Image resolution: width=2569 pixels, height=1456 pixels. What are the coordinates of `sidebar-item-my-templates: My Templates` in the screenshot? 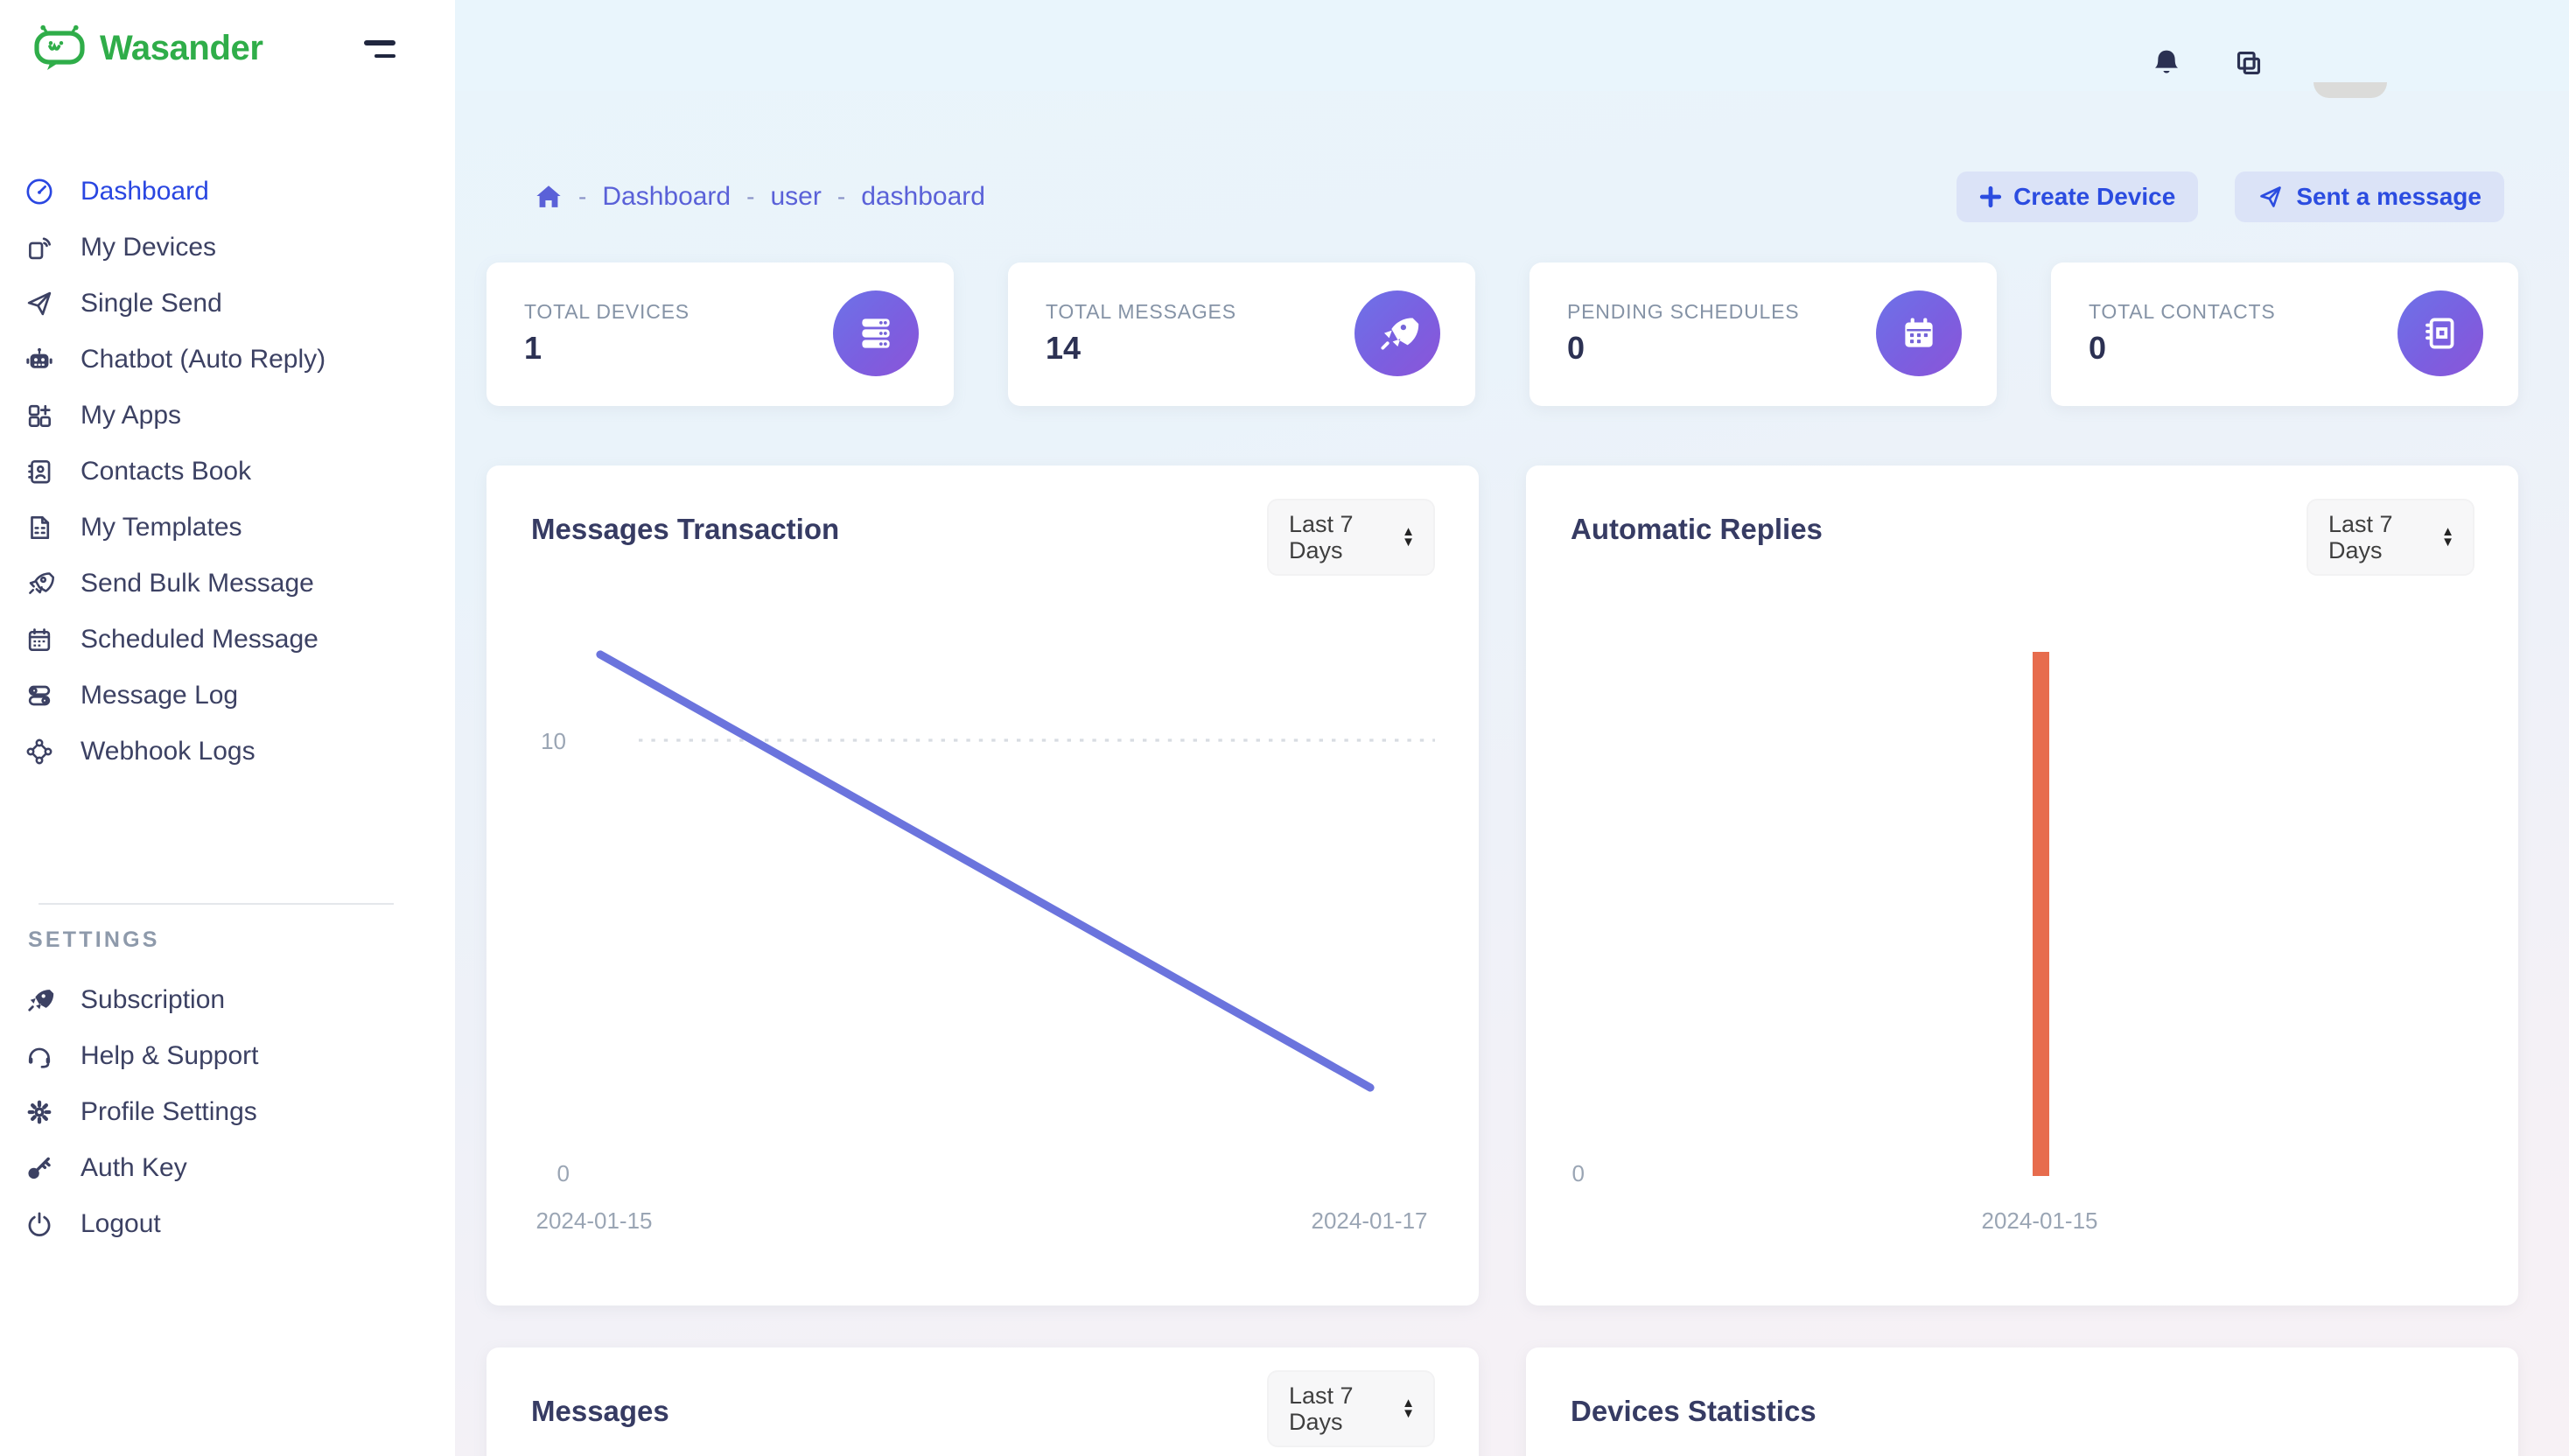 It's located at (227, 527).